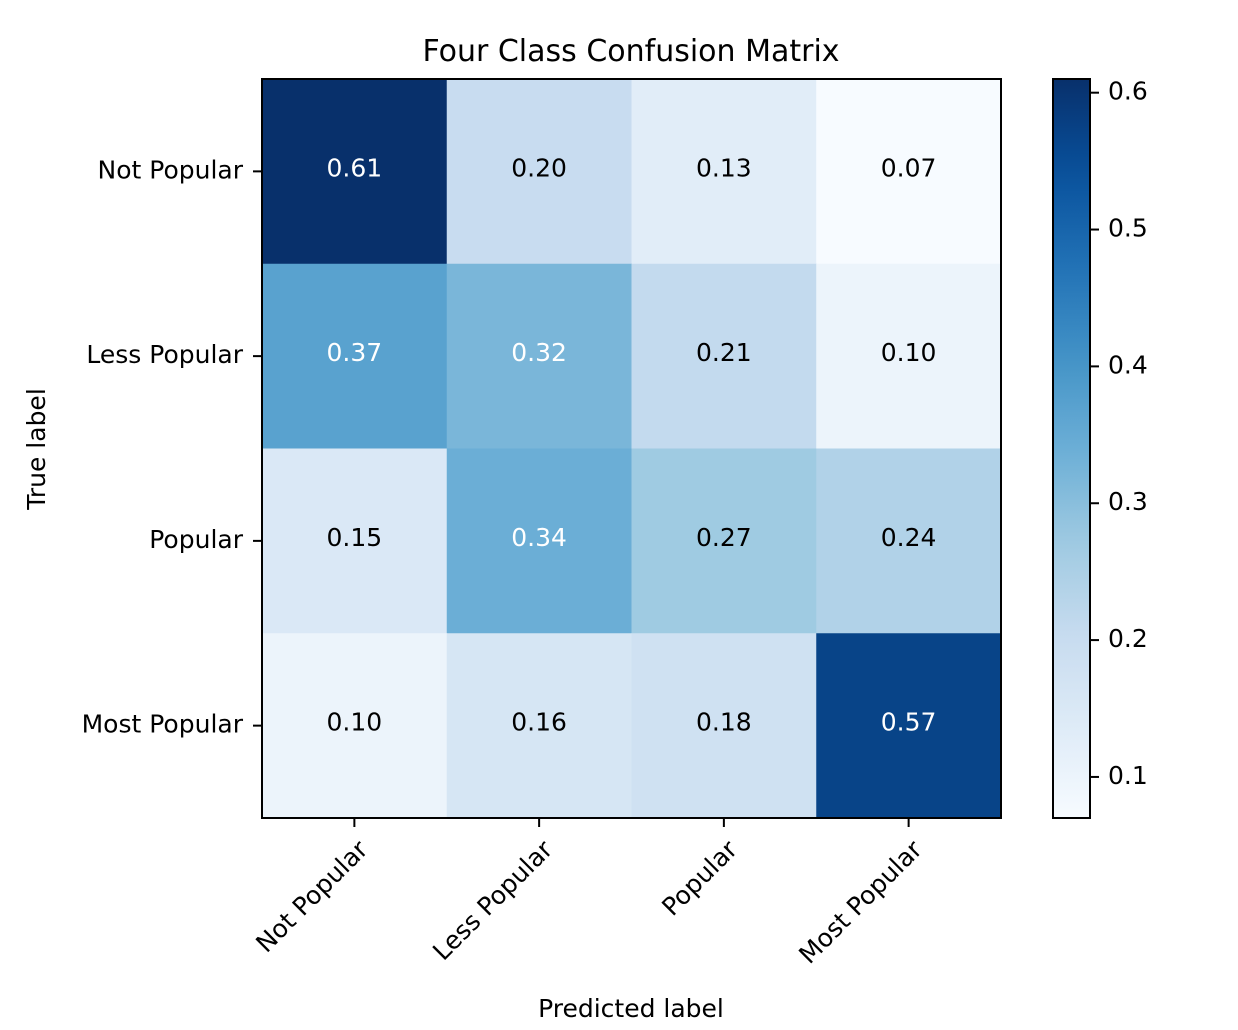 Image resolution: width=1238 pixels, height=1030 pixels. Describe the element at coordinates (630, 51) in the screenshot. I see `chart-title: Four Class Confusion Matrix` at that location.